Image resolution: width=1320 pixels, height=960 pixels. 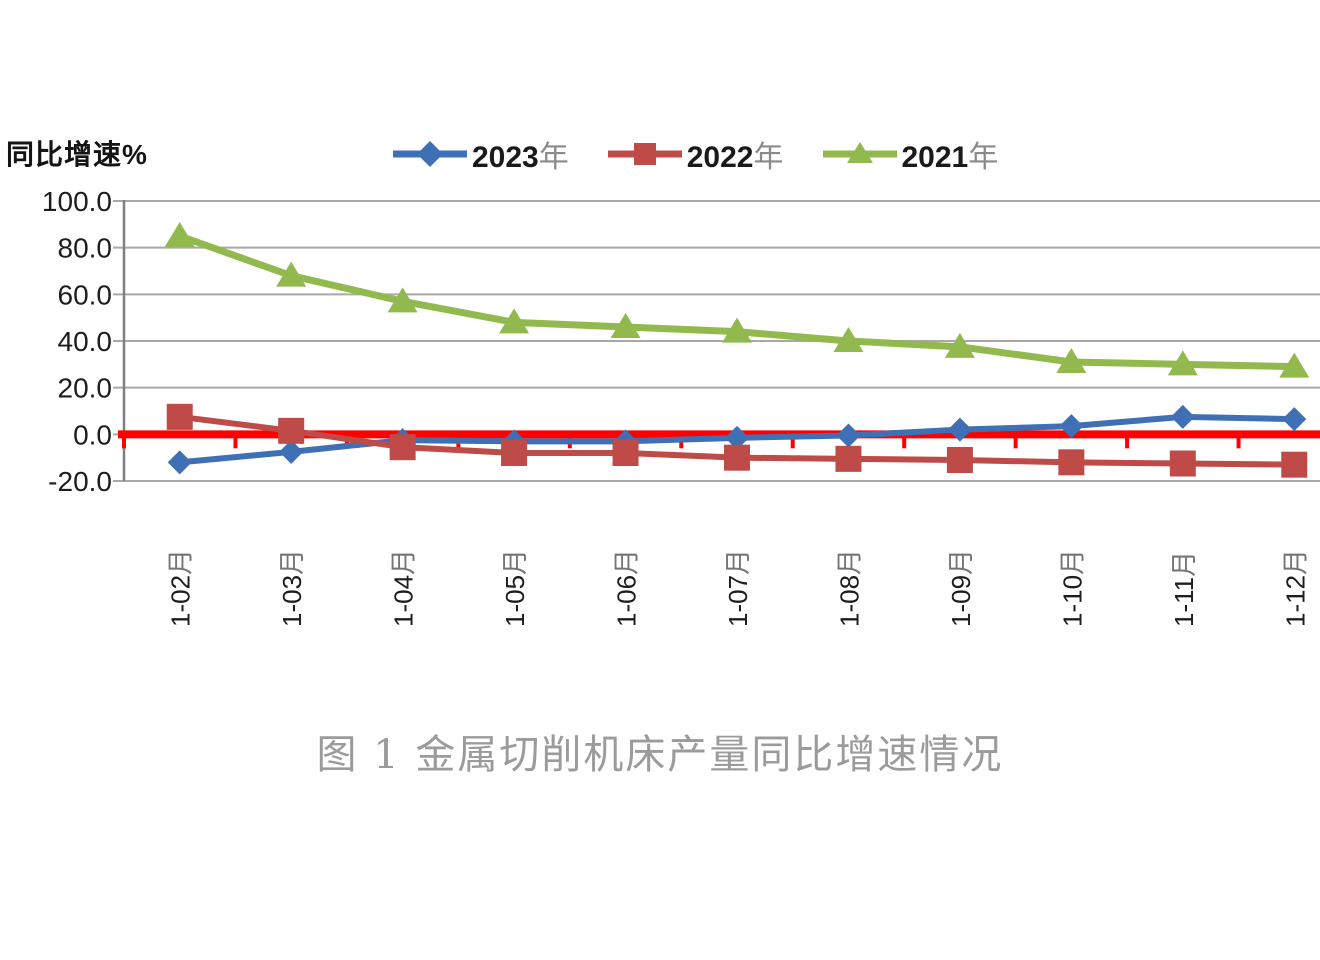 What do you see at coordinates (1071, 462) in the screenshot?
I see `marker-2022年-1-10月` at bounding box center [1071, 462].